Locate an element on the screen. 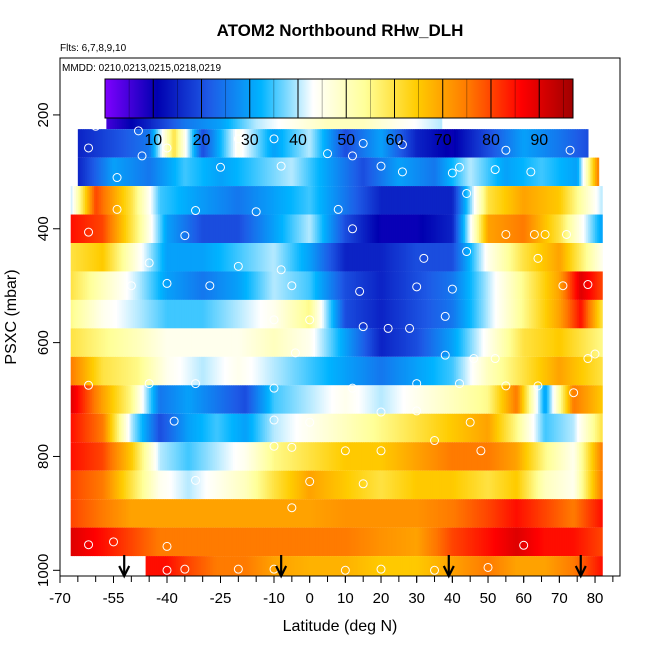 The width and height of the screenshot is (650, 650). sample-point is located at coordinates (388, 328).